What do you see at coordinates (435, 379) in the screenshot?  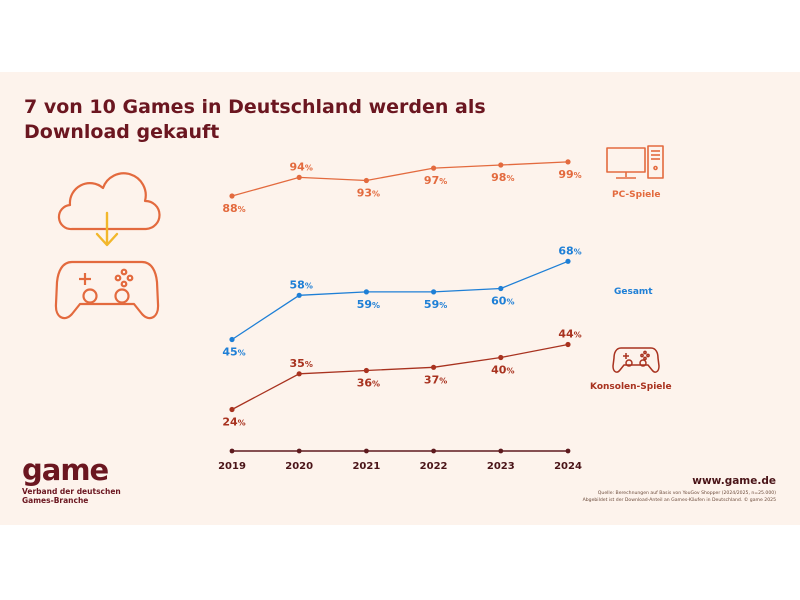 I see `data-label: 37%` at bounding box center [435, 379].